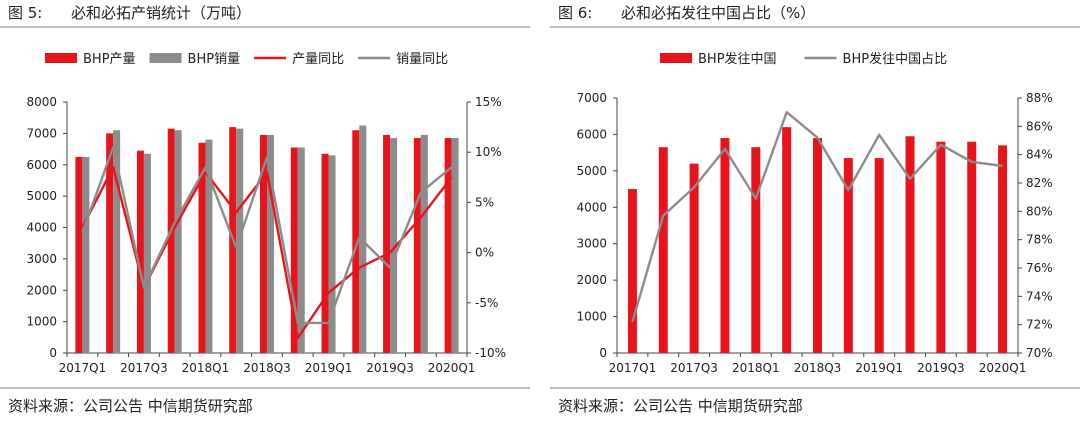 Image resolution: width=1080 pixels, height=421 pixels. I want to click on y-right-tick-label: 80%, so click(1039, 211).